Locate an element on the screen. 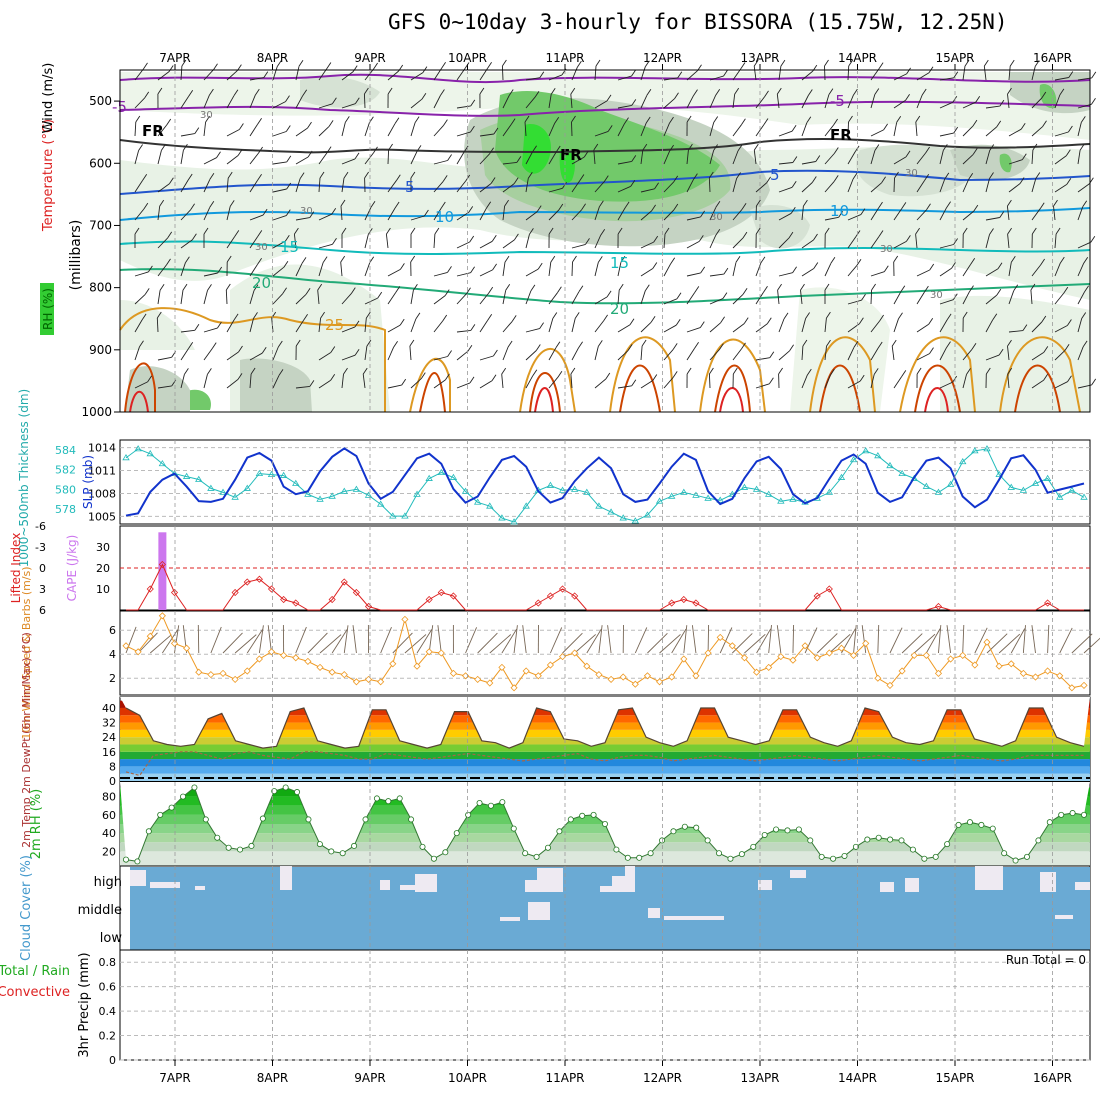  top-date-label: 14APR is located at coordinates (857, 58).